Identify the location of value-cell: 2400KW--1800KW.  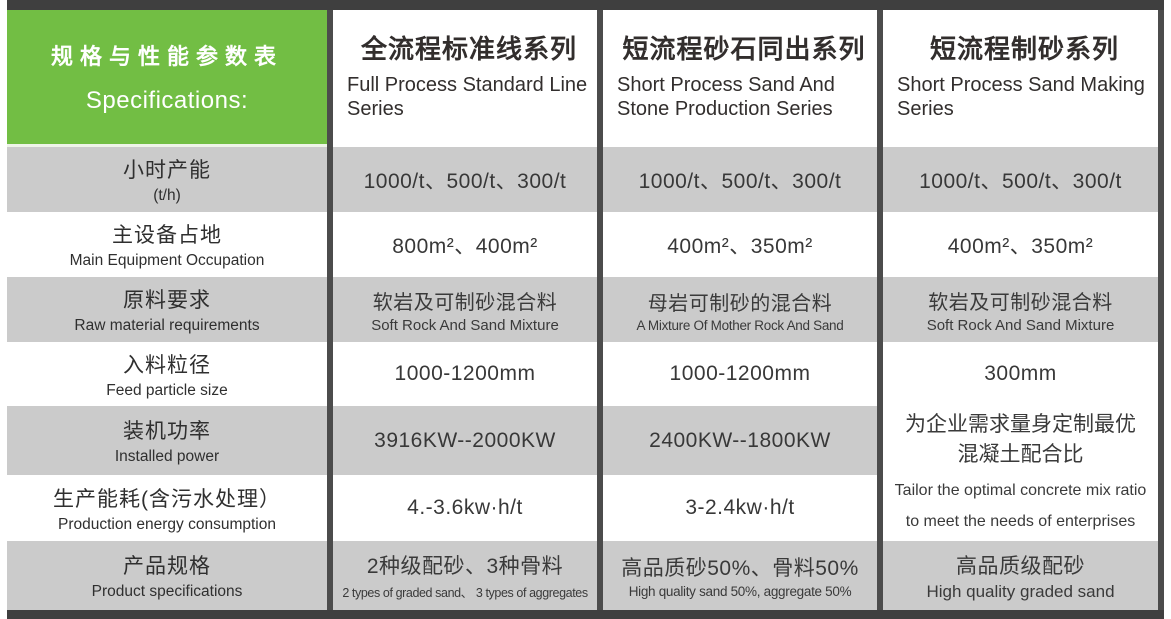
(740, 440).